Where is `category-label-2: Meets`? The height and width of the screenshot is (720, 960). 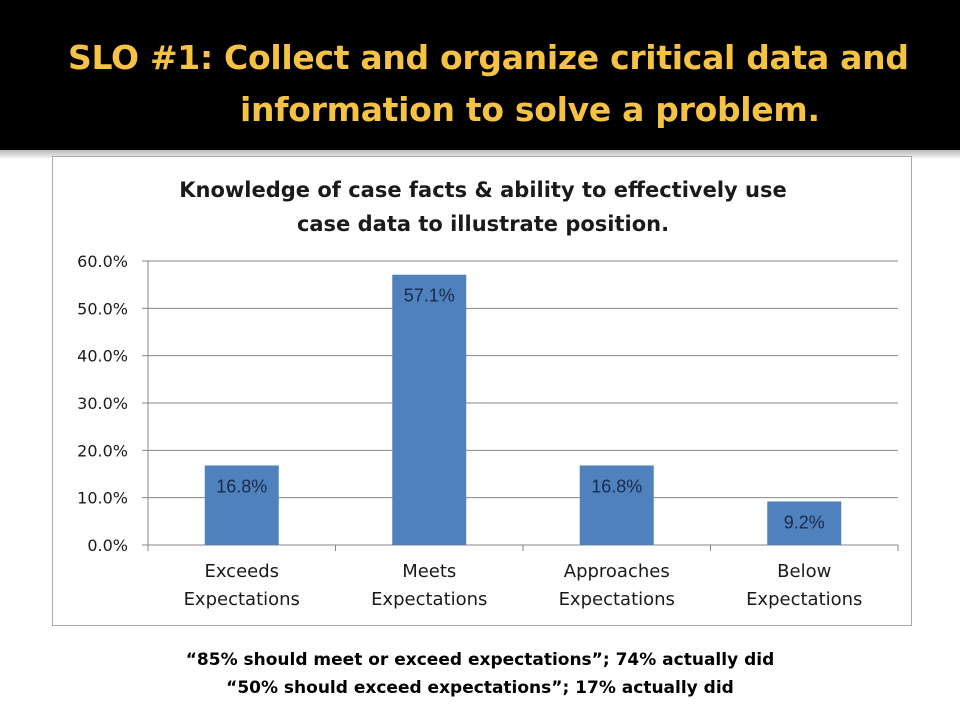
category-label-2: Meets is located at coordinates (429, 571).